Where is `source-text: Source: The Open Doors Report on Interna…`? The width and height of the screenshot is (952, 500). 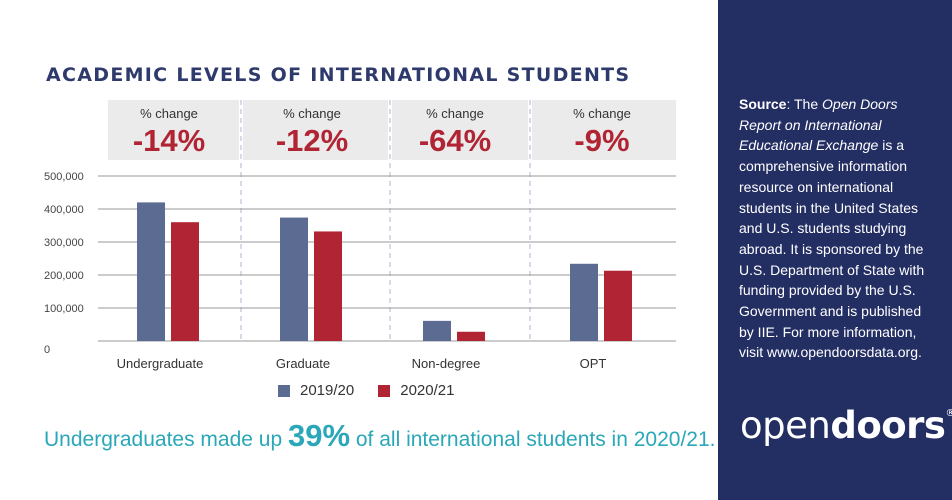
source-text: Source: The Open Doors Report on Interna… is located at coordinates (839, 228).